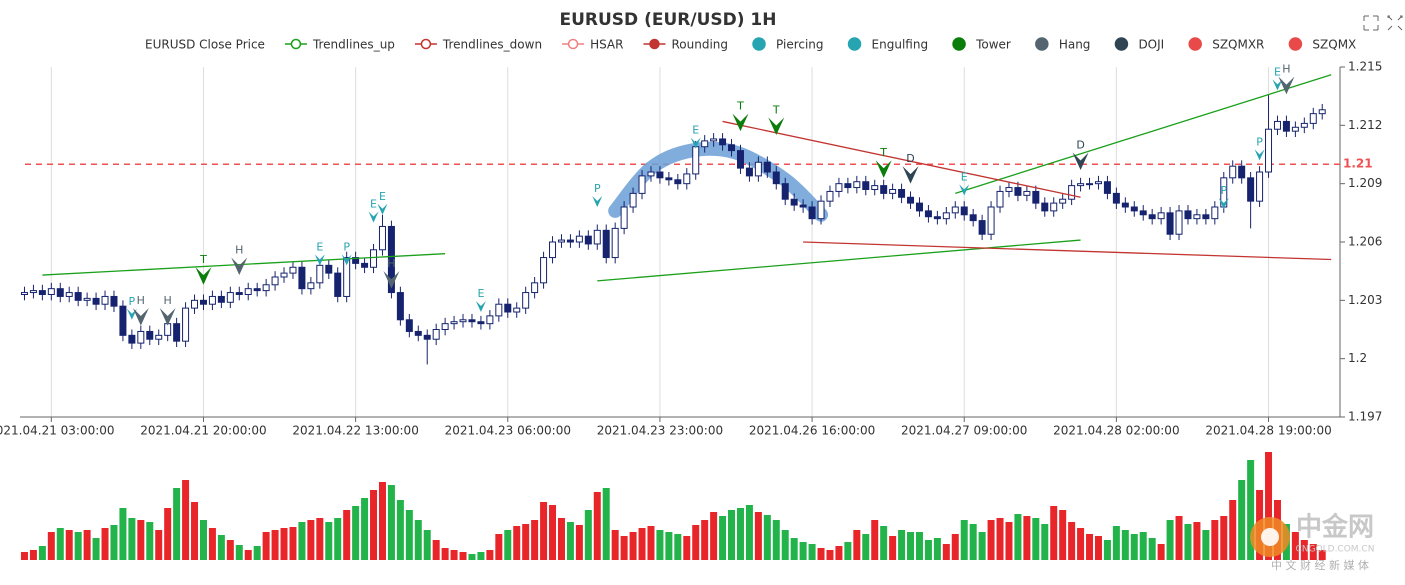  What do you see at coordinates (788, 44) in the screenshot?
I see `legend-item: Piercing` at bounding box center [788, 44].